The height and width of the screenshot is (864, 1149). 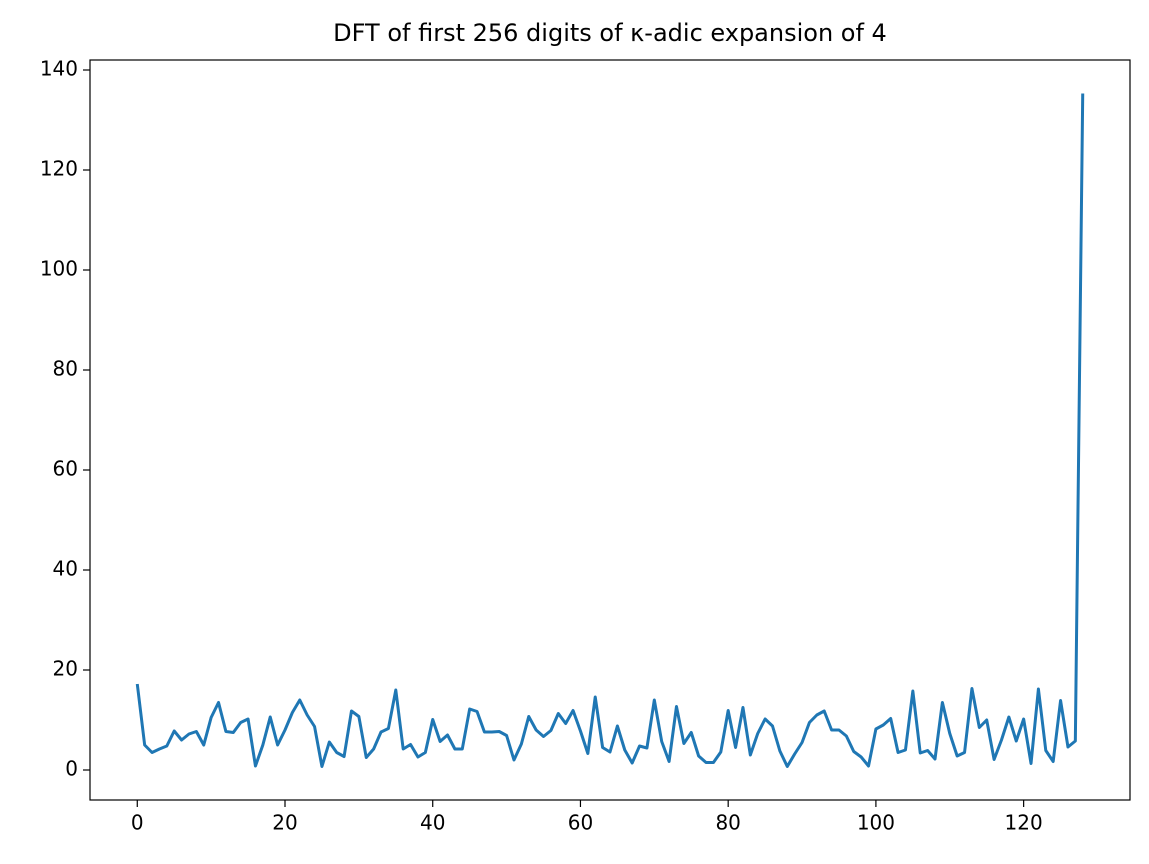 What do you see at coordinates (284, 823) in the screenshot?
I see `x-tick-label: 20` at bounding box center [284, 823].